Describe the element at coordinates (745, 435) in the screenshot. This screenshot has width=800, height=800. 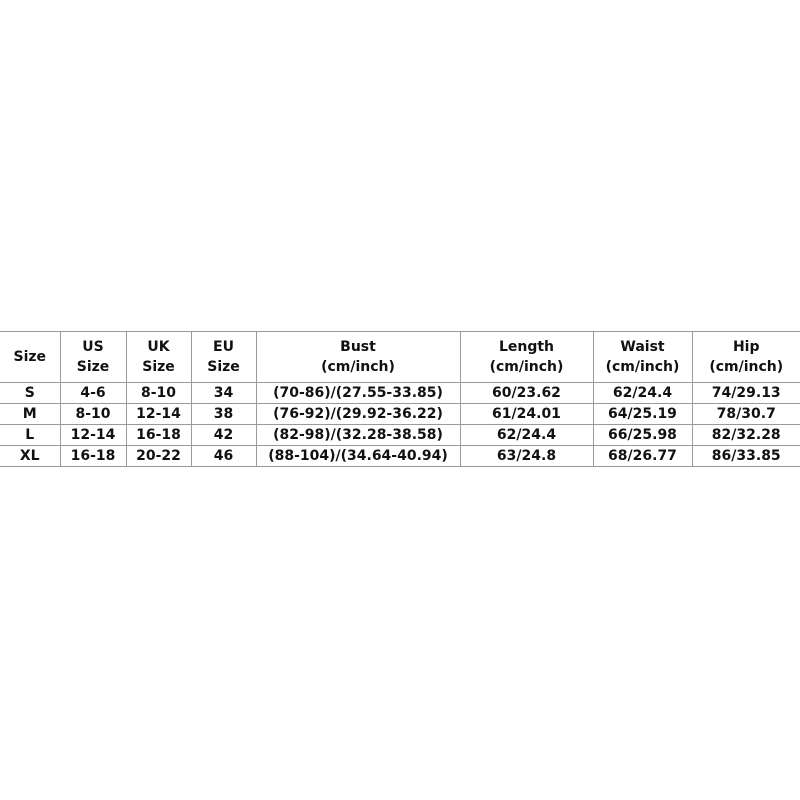
I see `cell-hip: 82/32.28` at that location.